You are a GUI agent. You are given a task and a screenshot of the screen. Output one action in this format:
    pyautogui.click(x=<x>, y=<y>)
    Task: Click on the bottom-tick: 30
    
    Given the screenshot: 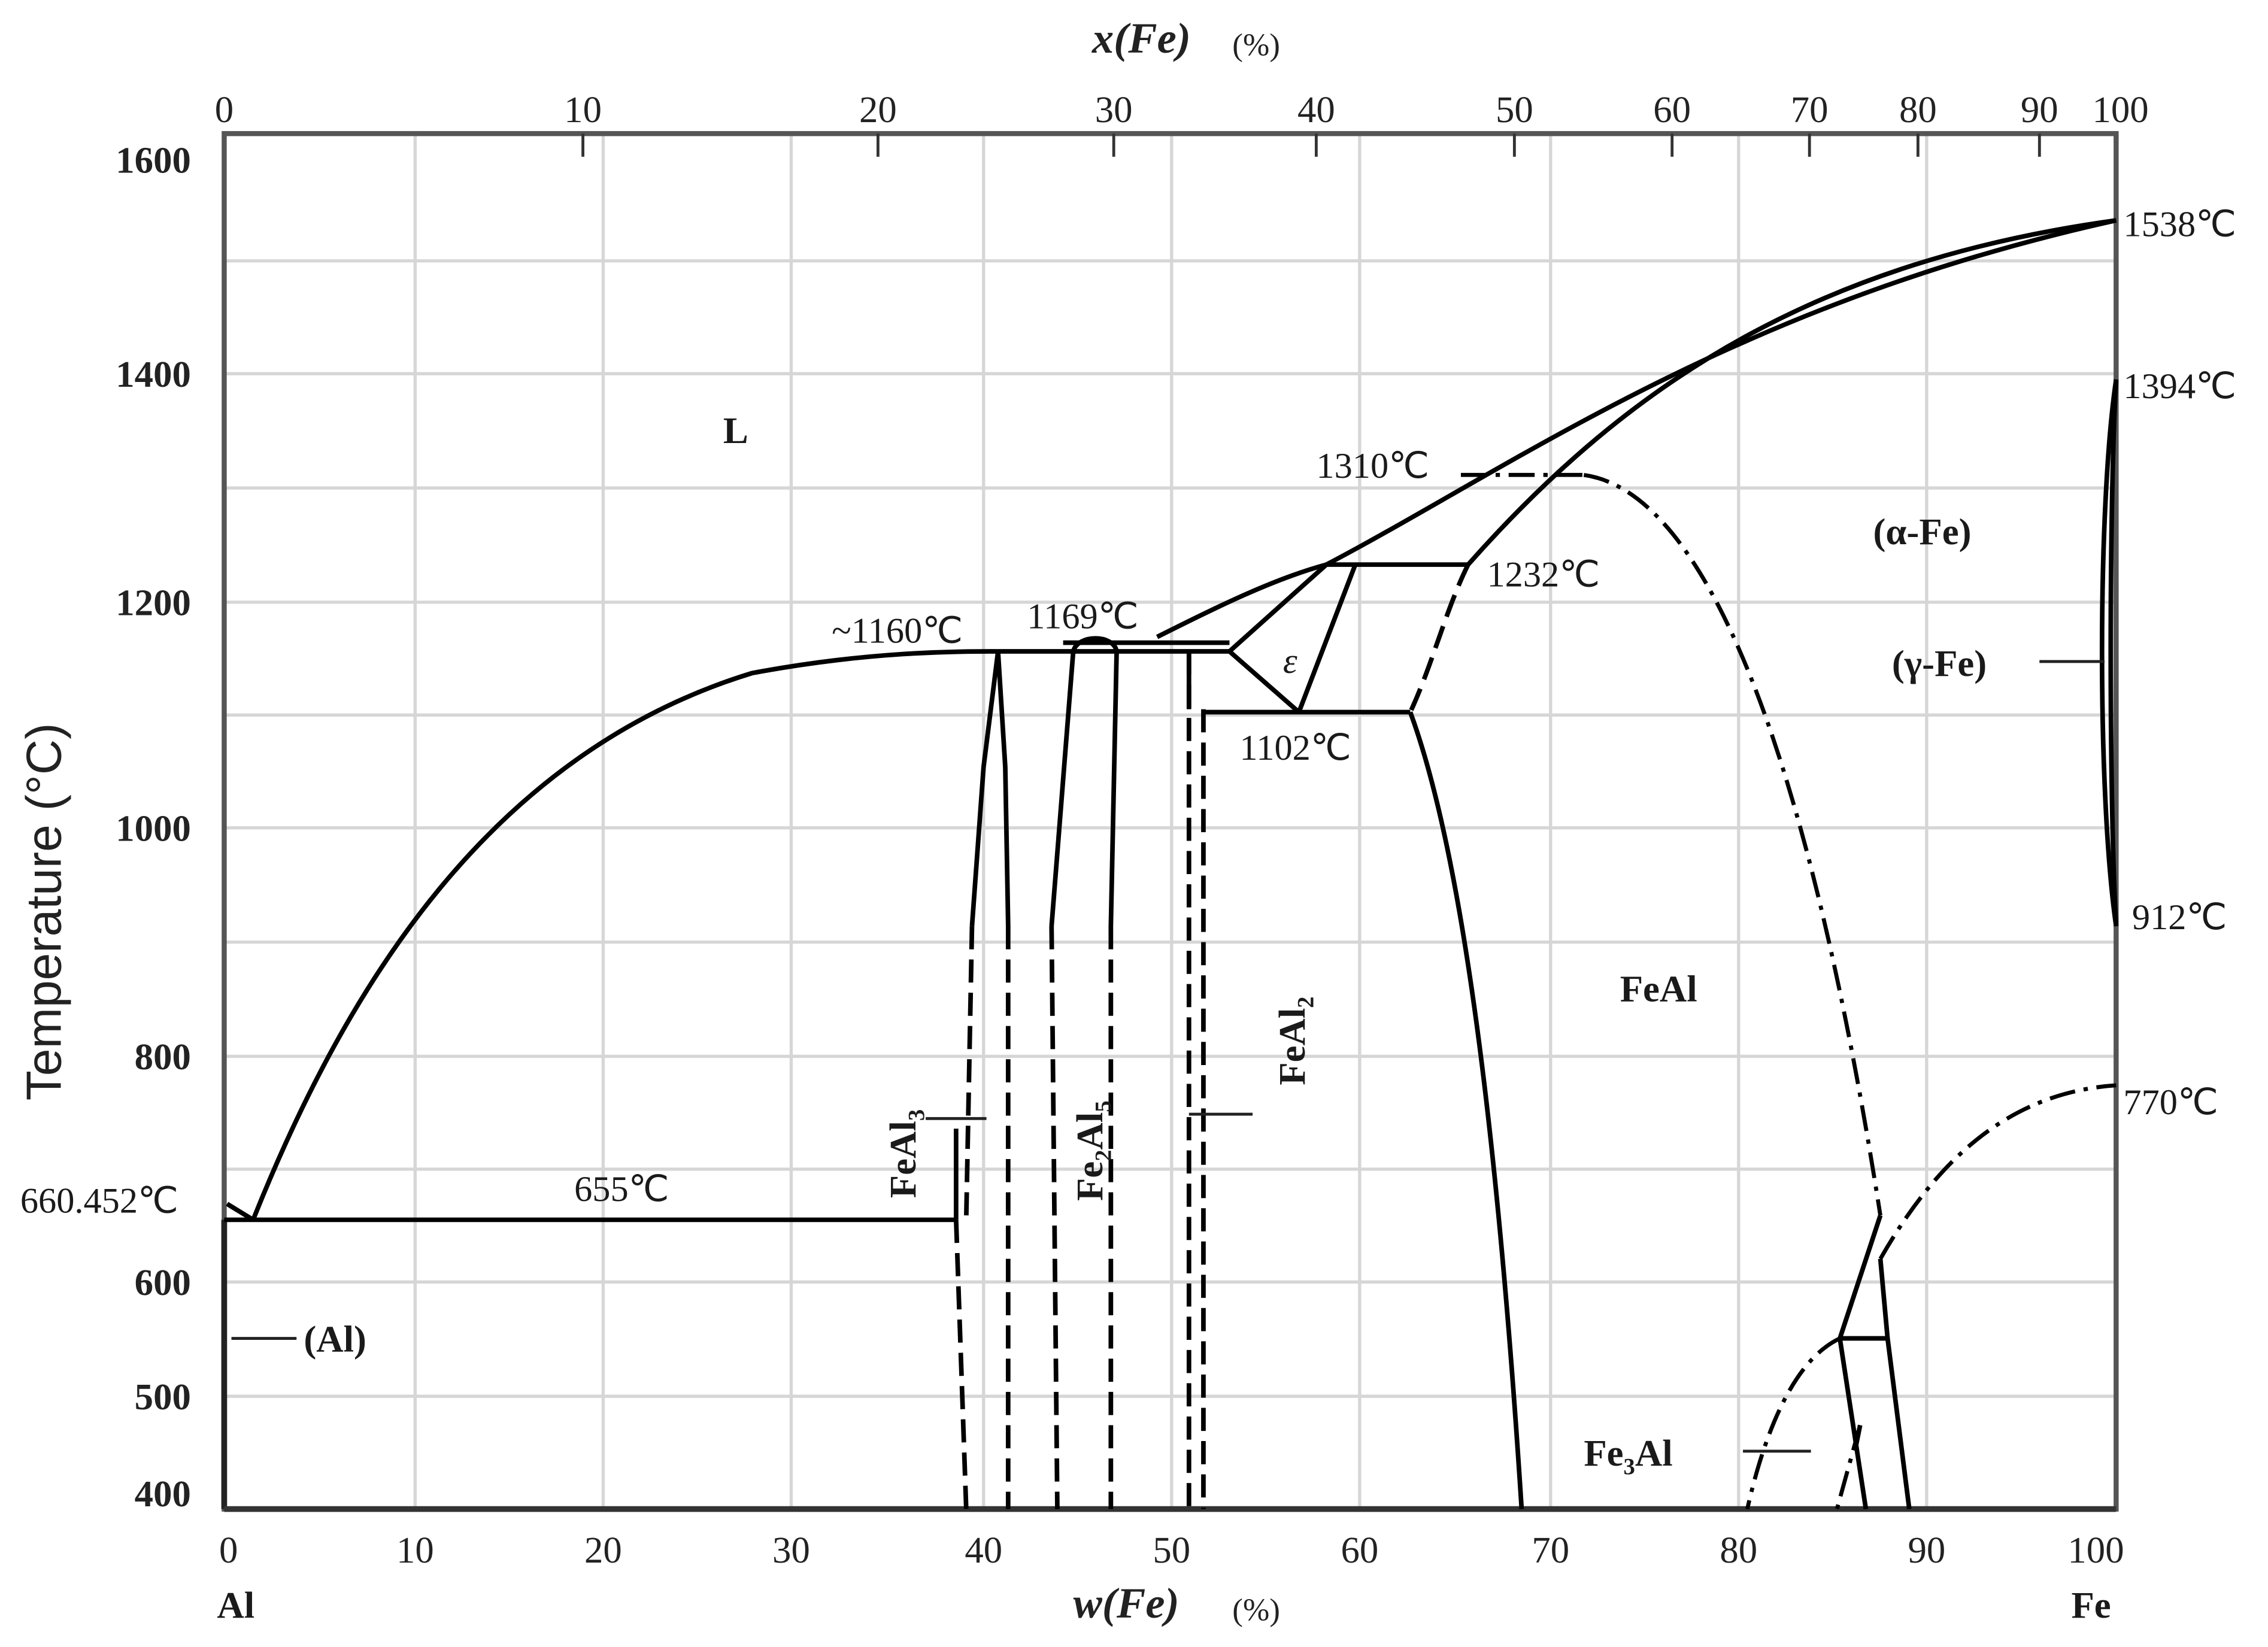 What is the action you would take?
    pyautogui.click(x=791, y=1550)
    